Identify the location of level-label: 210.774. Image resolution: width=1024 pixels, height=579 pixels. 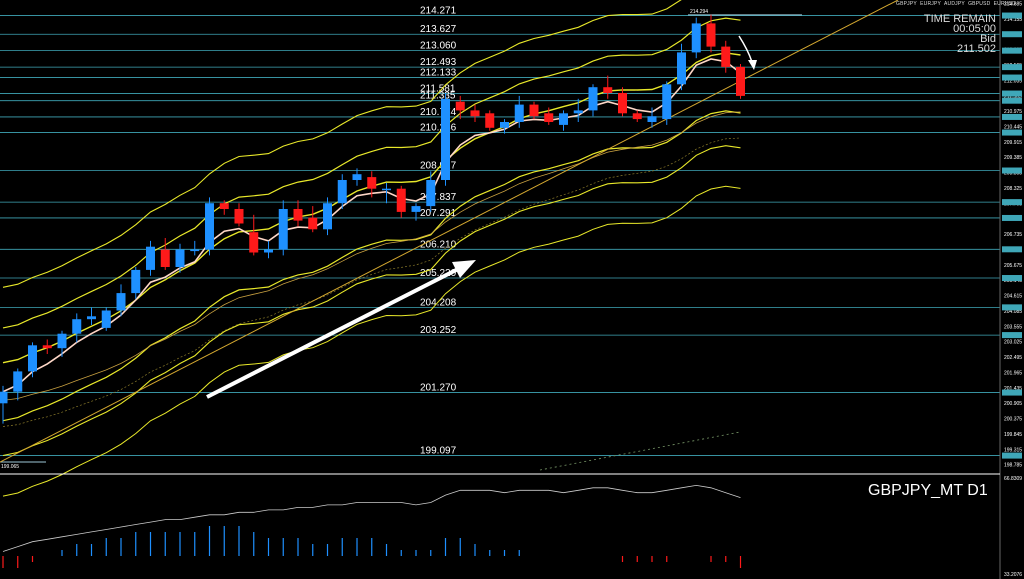
(438, 112).